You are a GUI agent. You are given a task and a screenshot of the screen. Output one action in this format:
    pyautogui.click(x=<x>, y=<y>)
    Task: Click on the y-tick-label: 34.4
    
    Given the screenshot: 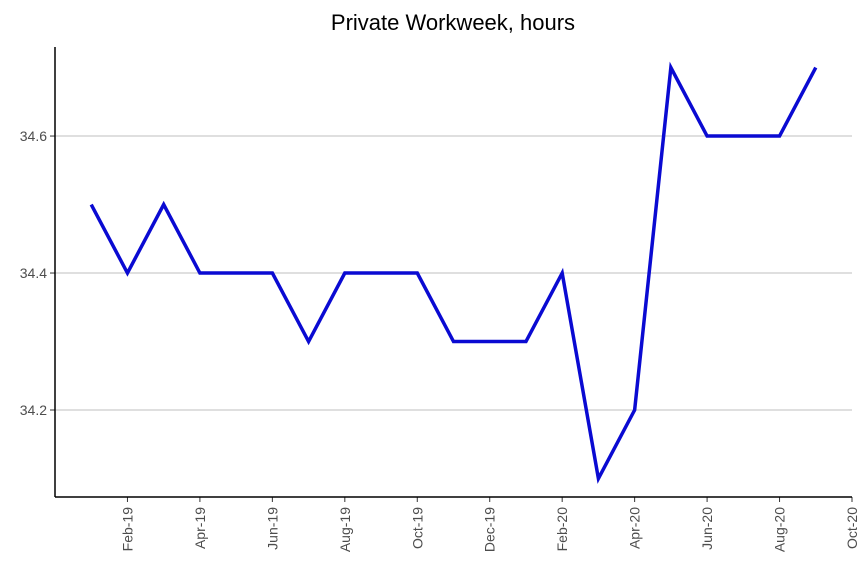 What is the action you would take?
    pyautogui.click(x=33, y=273)
    